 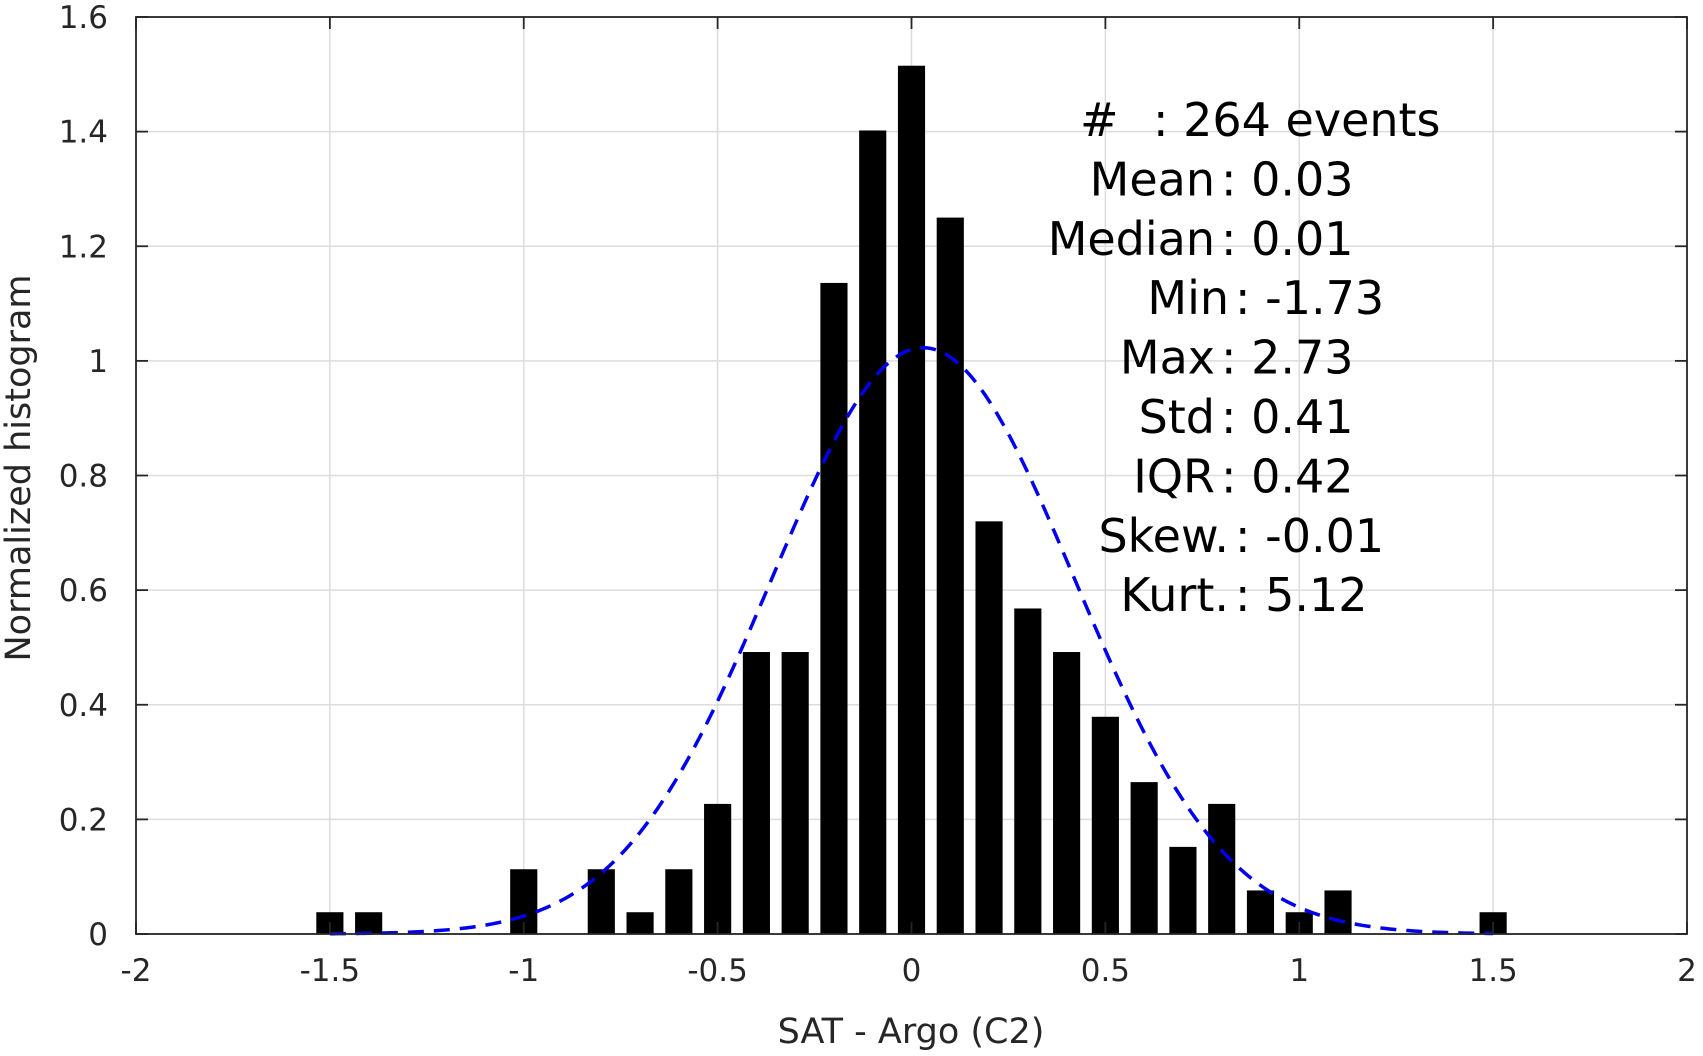 What do you see at coordinates (1167, 358) in the screenshot?
I see `stat-label: Max` at bounding box center [1167, 358].